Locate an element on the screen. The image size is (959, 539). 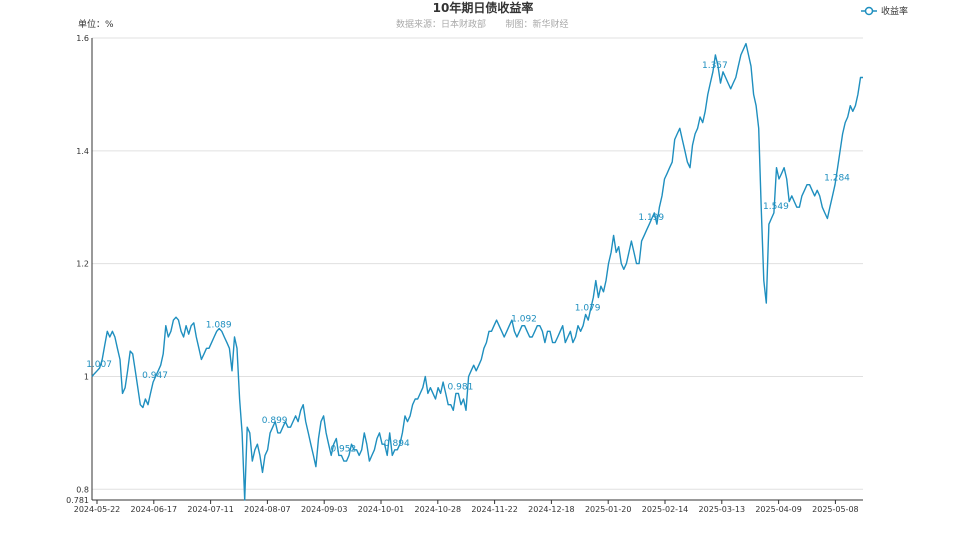
data-label: 1.549 is located at coordinates (776, 207).